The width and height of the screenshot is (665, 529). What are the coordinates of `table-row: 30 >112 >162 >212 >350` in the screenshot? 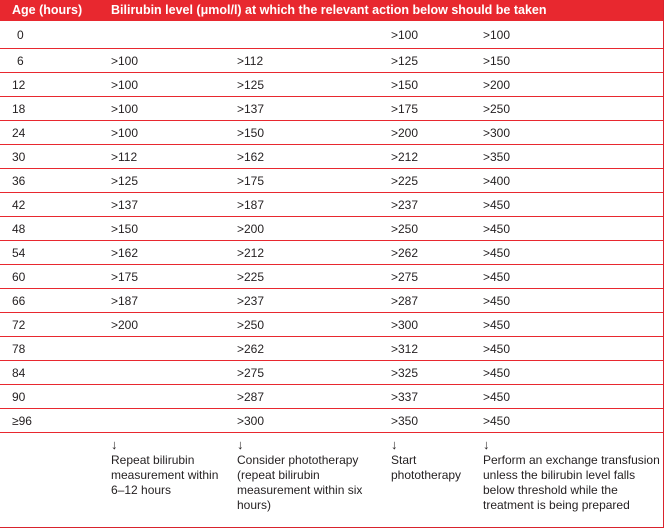 It's located at (331, 157).